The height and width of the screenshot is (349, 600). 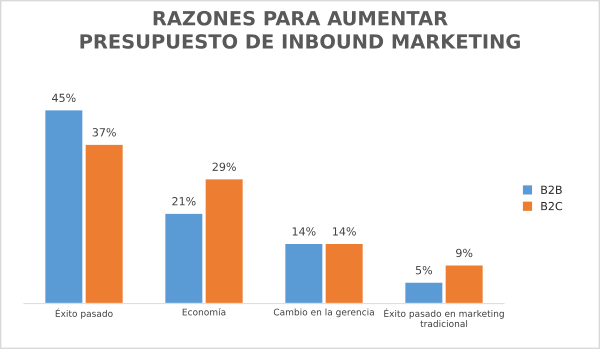 I want to click on data-label: 37%, so click(x=104, y=132).